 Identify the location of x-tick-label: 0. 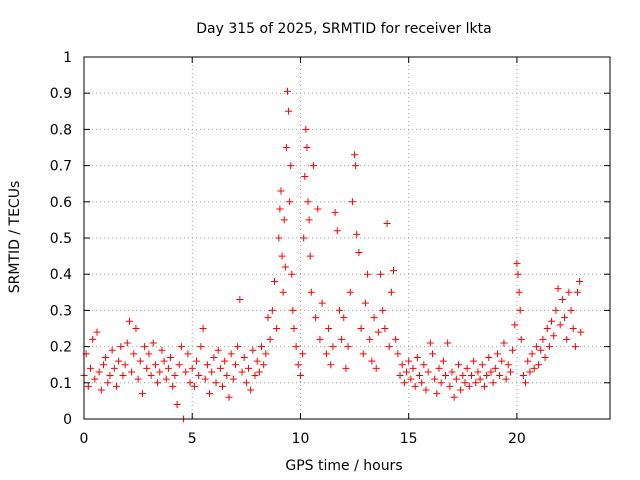
(84, 439).